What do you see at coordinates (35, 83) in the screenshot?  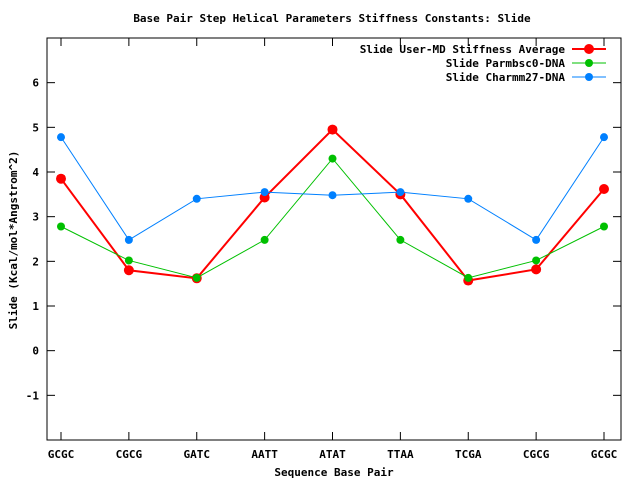 I see `y-tick-label: 6` at bounding box center [35, 83].